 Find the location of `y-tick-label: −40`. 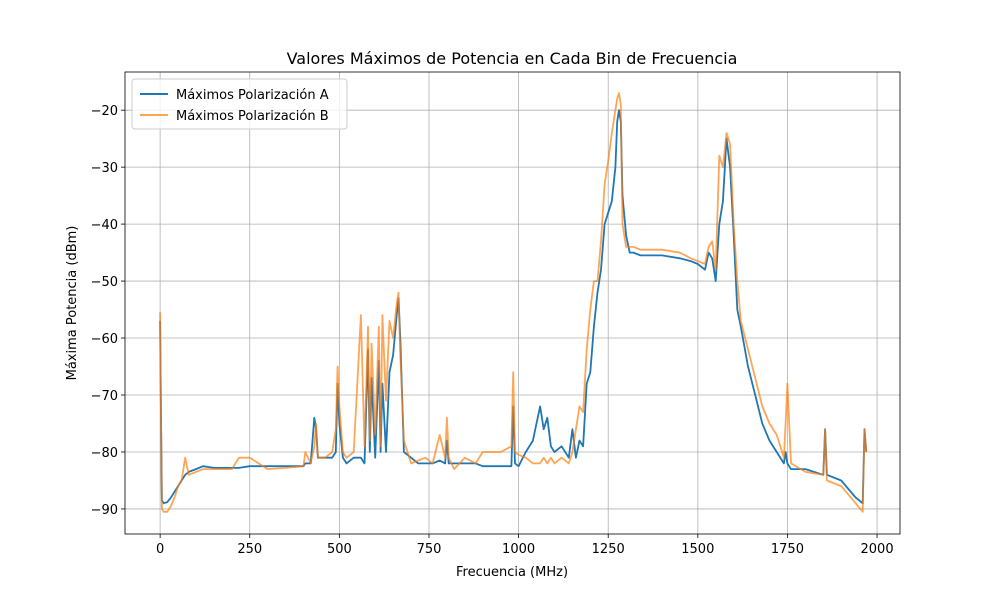

y-tick-label: −40 is located at coordinates (104, 225).